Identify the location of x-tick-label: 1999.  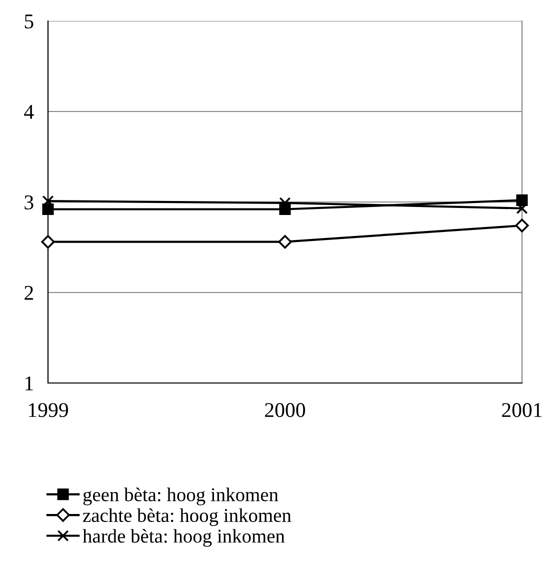
(48, 410).